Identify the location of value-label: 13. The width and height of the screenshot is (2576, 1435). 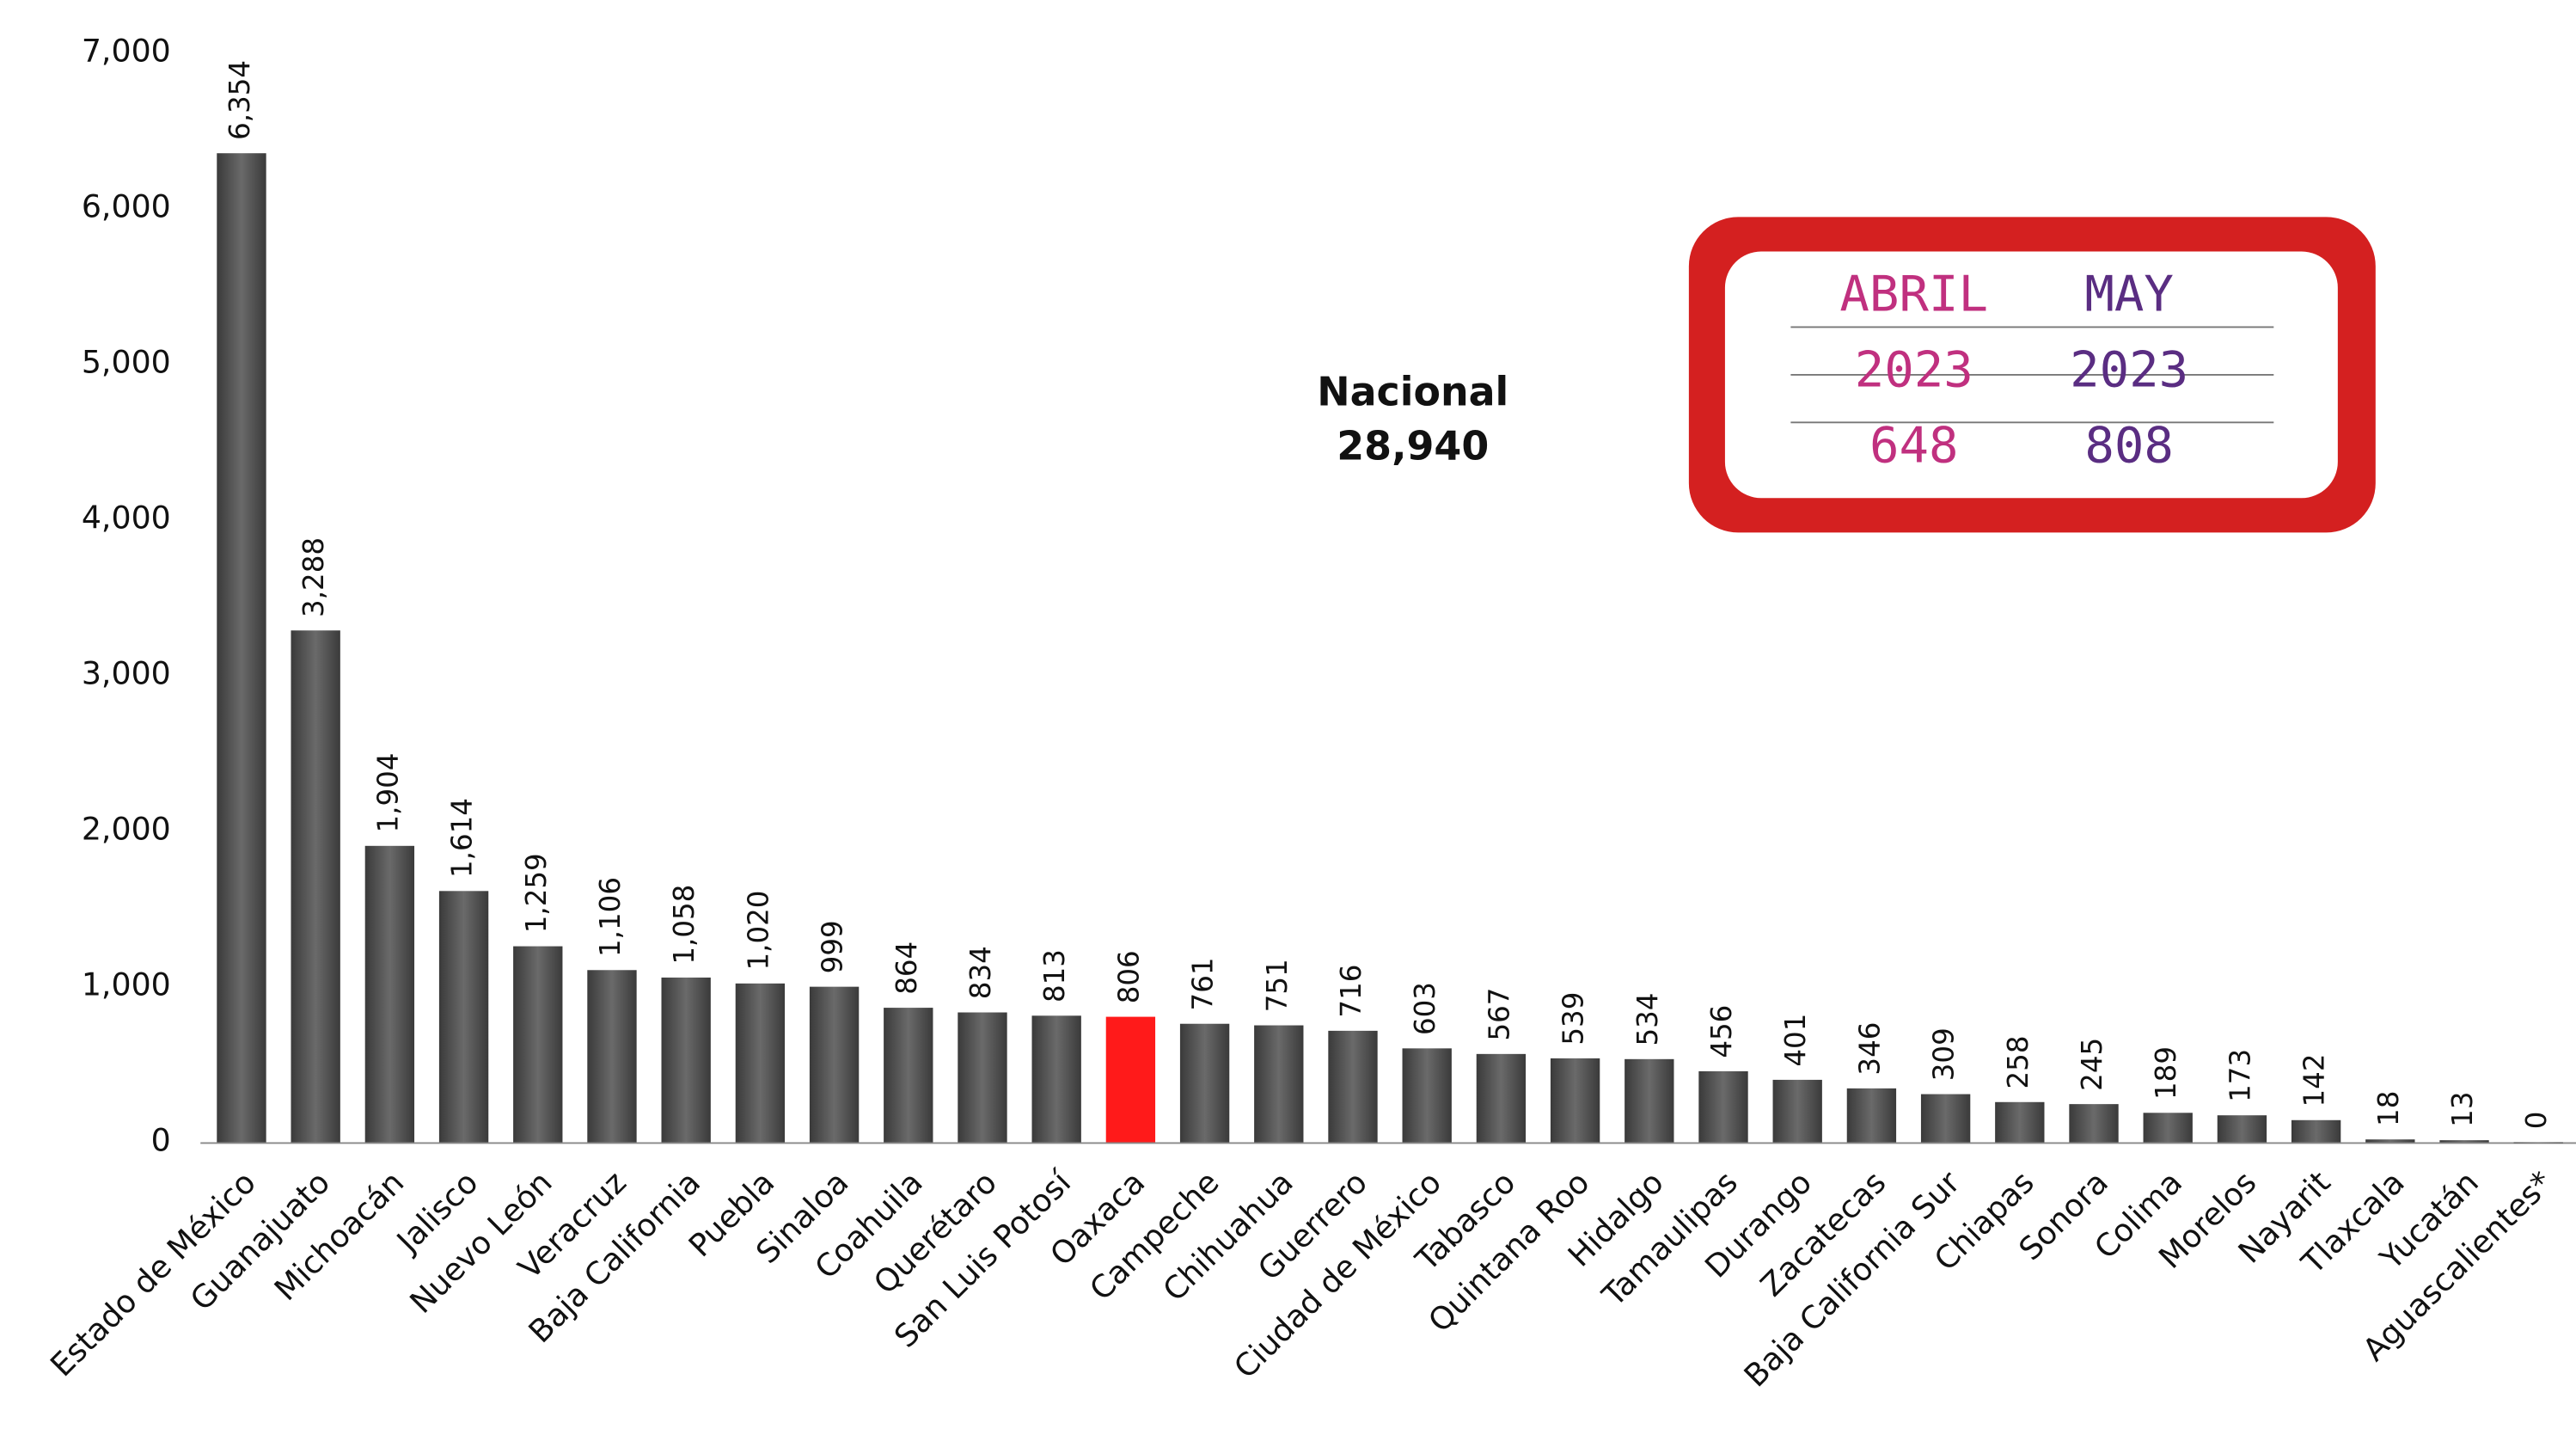
(2462, 1110).